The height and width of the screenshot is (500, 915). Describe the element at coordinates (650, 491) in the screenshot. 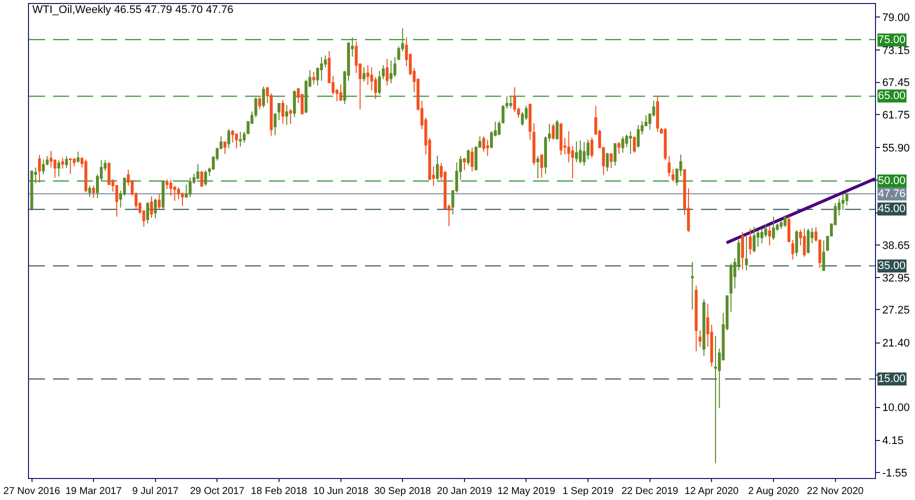

I see `x-tick-label: 22 Dec 2019` at that location.